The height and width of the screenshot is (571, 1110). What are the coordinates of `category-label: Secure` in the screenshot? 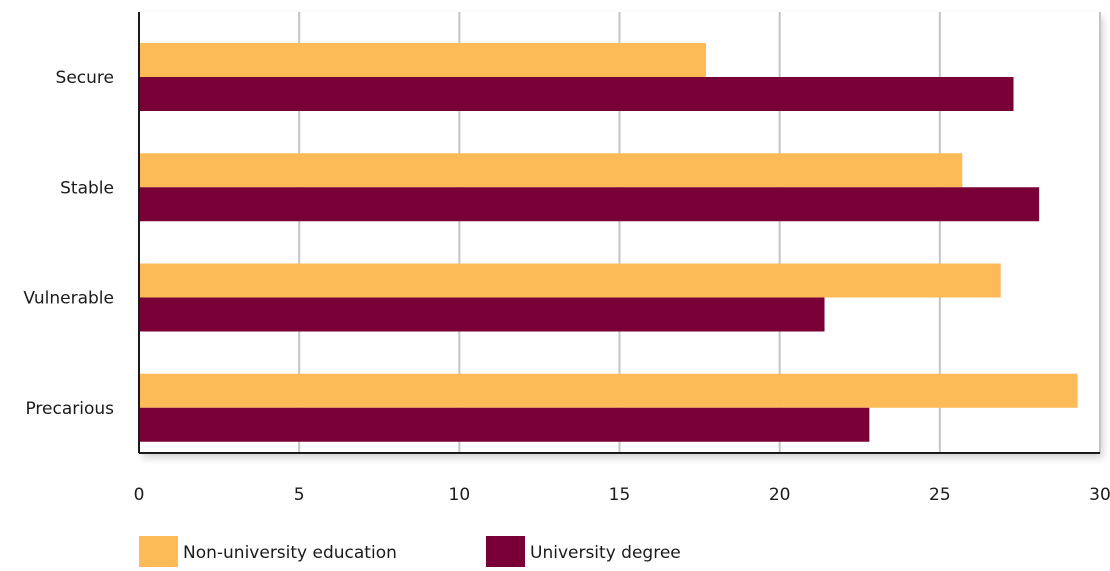 It's located at (85, 78).